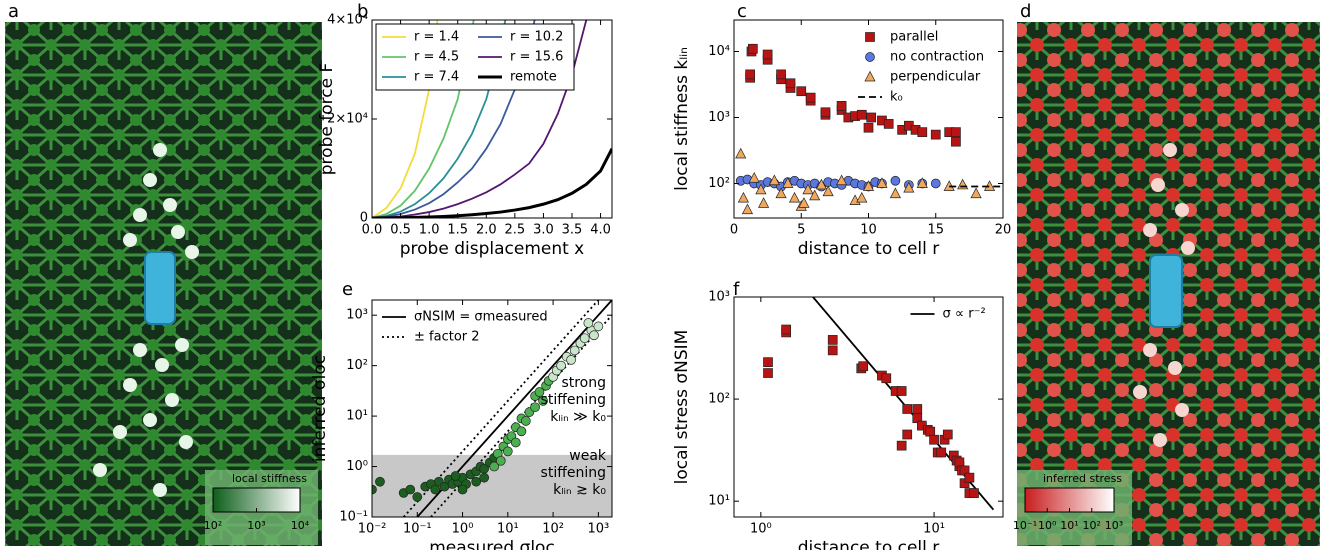  I want to click on x-tick-label: 15, so click(935, 230).